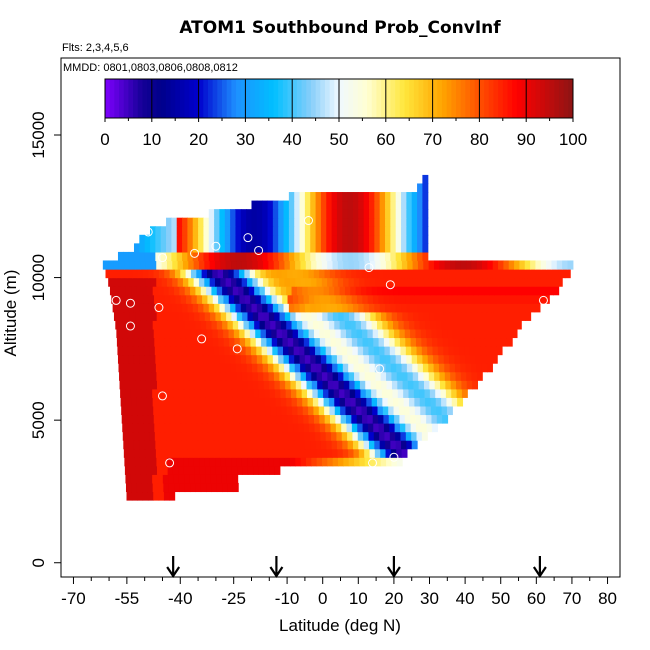 The height and width of the screenshot is (650, 650). What do you see at coordinates (340, 625) in the screenshot?
I see `x-axis-label: Latitude (deg N)` at bounding box center [340, 625].